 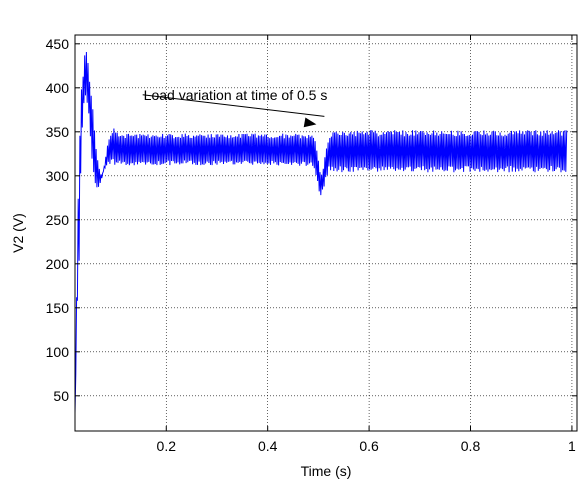 What do you see at coordinates (18, 233) in the screenshot?
I see `y-axis-label: V2 (V)` at bounding box center [18, 233].